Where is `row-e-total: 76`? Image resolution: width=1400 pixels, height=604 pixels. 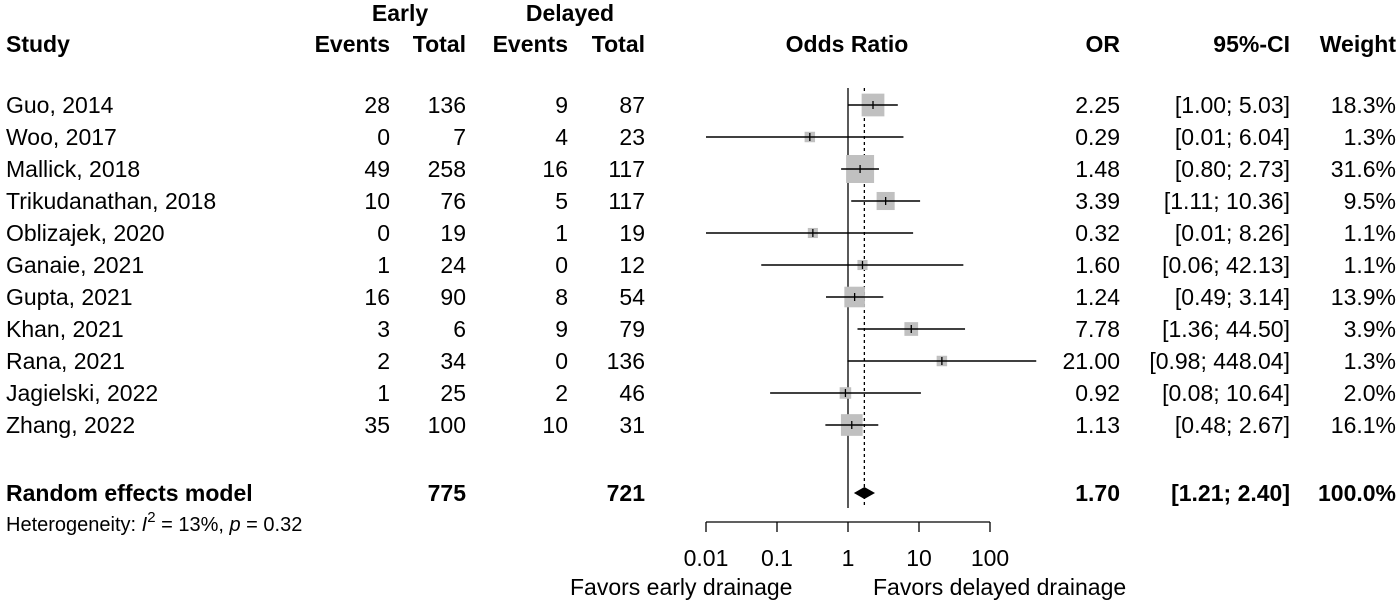 row-e-total: 76 is located at coordinates (453, 201).